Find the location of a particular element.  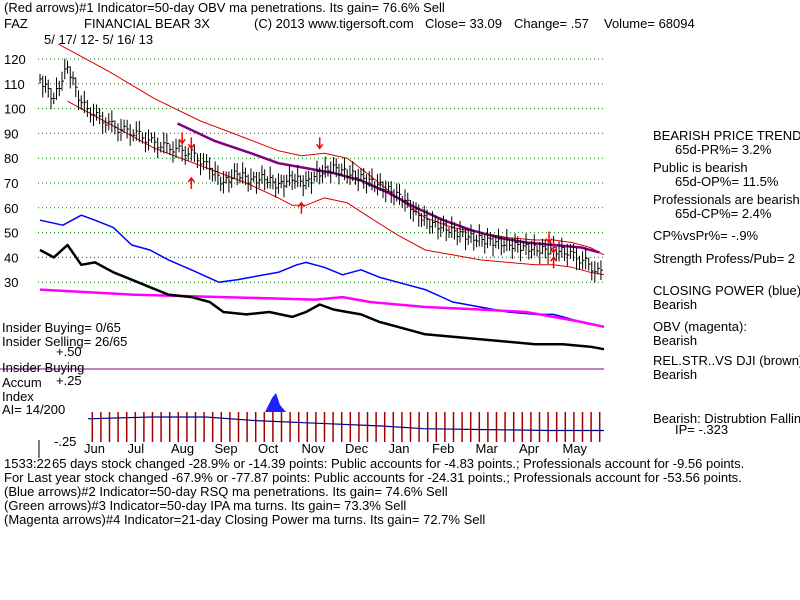

fund-name: FINANCIAL BEAR 3X is located at coordinates (147, 23).